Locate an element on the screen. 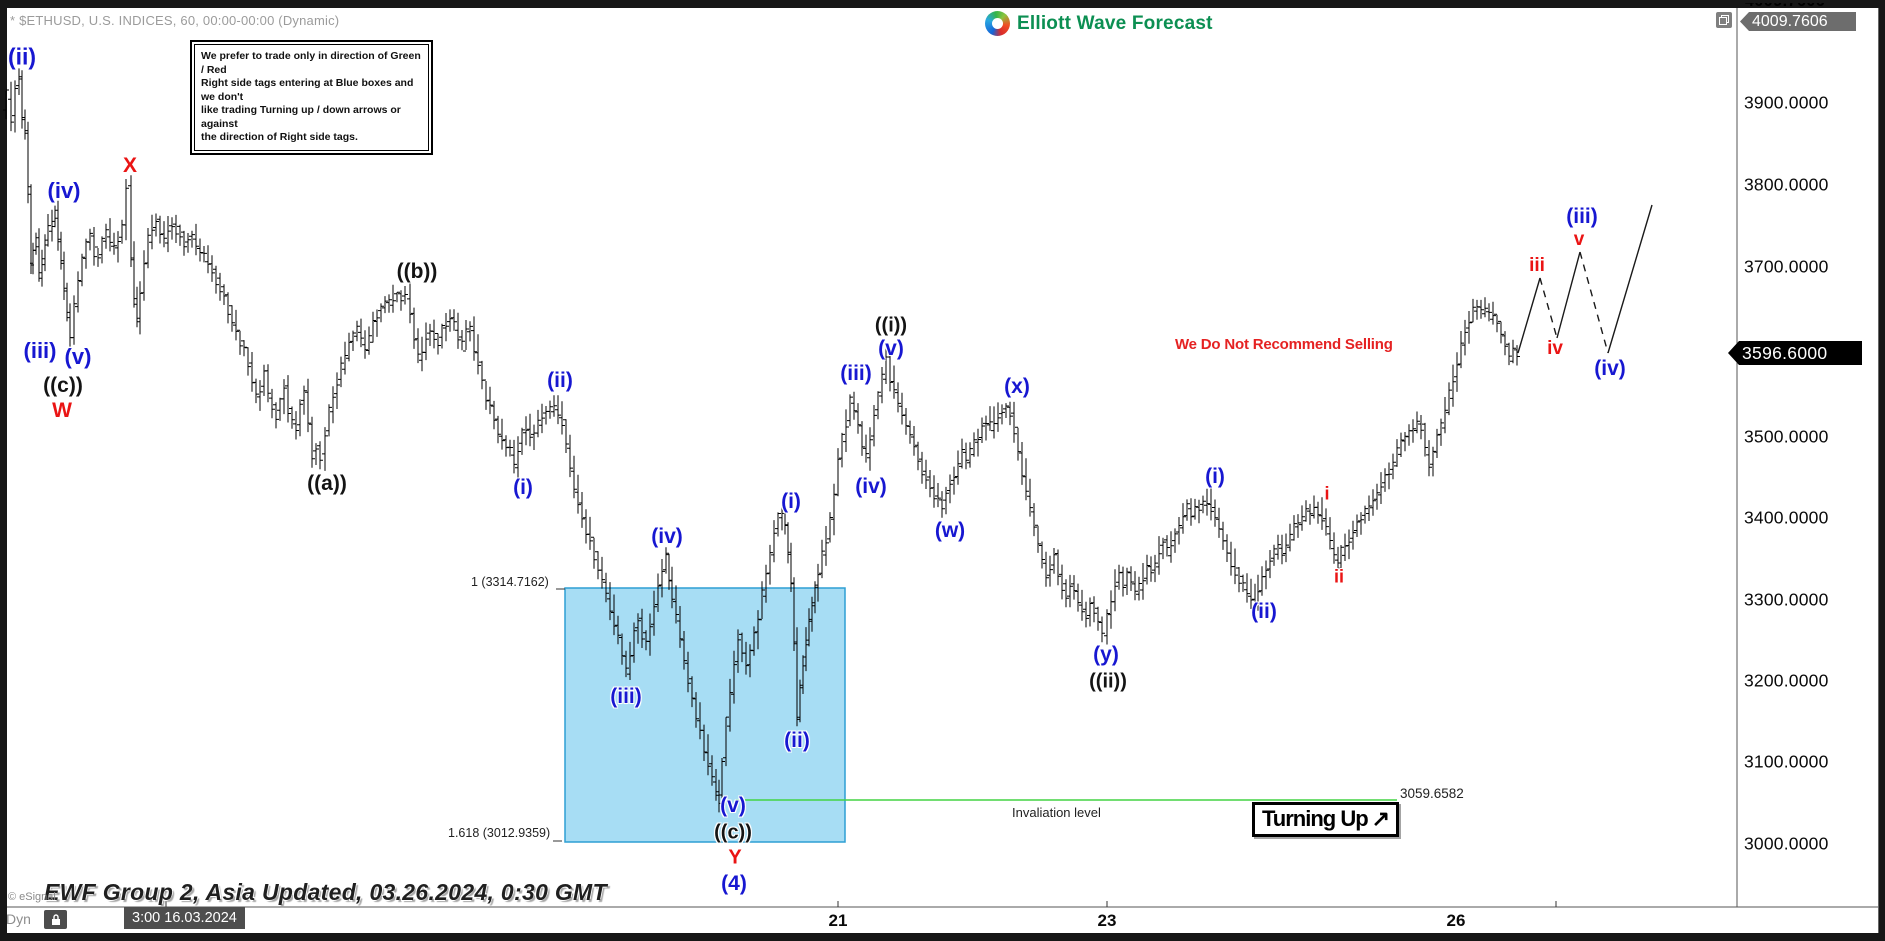  up-right-arrow-icon: ↗ is located at coordinates (1381, 818).